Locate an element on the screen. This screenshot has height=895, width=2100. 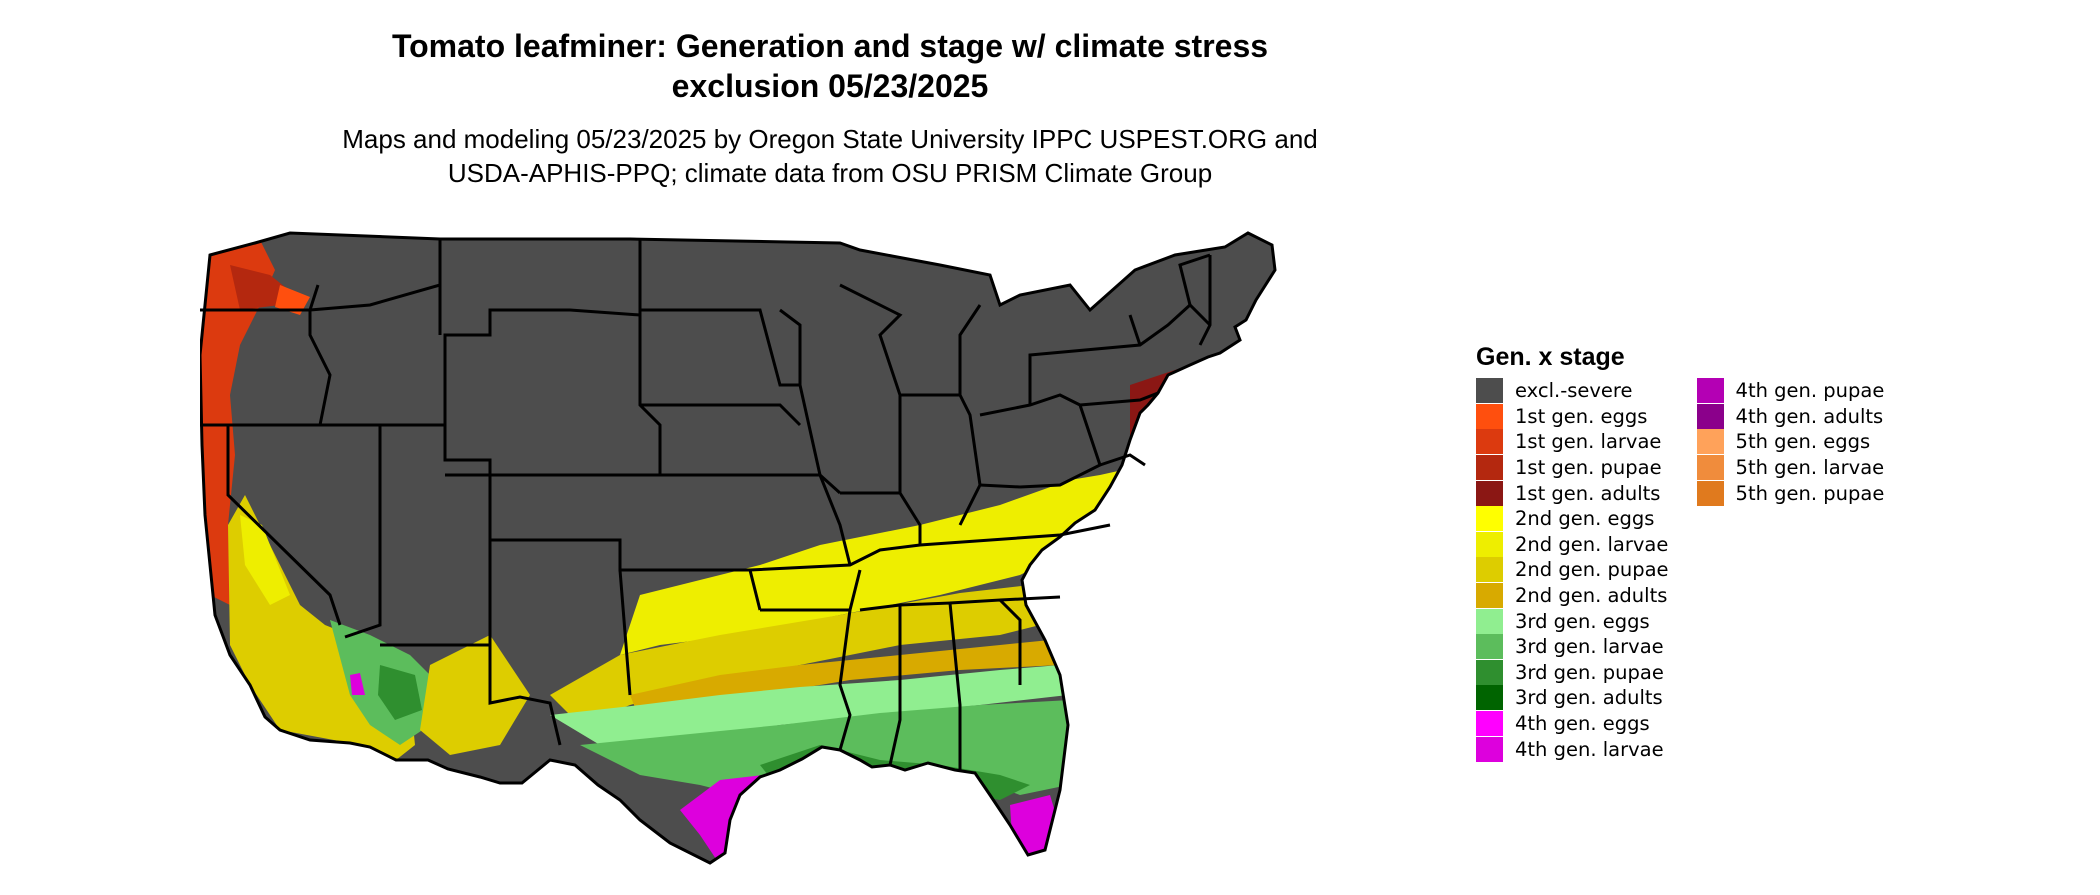
legend-item: 4th gen. pupae is located at coordinates (1790, 391).